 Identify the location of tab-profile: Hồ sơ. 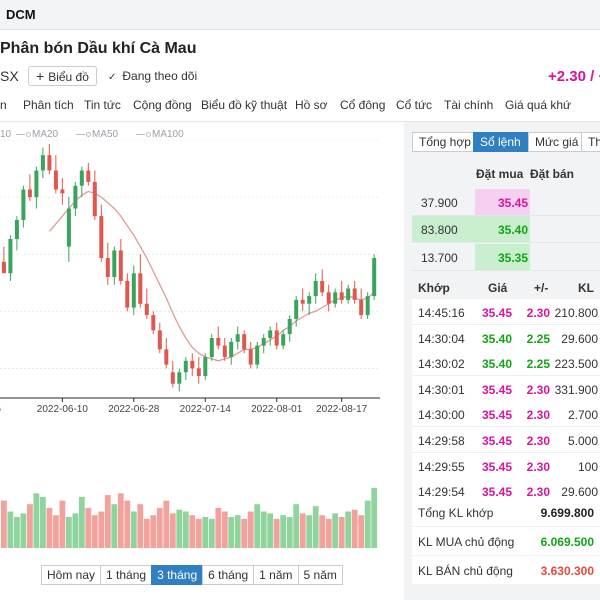
(311, 105).